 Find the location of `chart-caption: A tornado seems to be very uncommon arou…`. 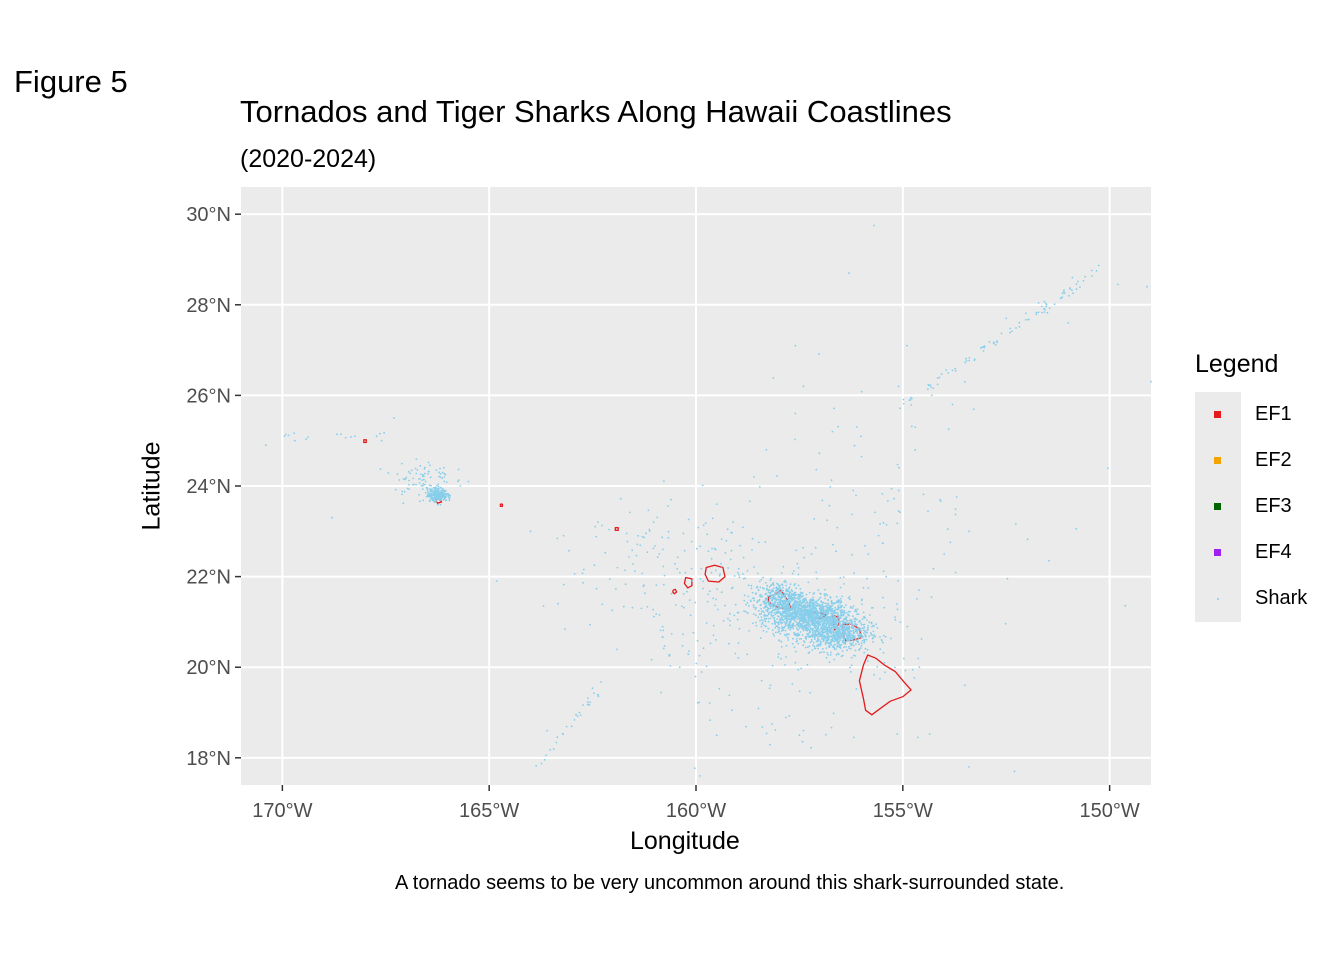

chart-caption: A tornado seems to be very uncommon arou… is located at coordinates (730, 883).